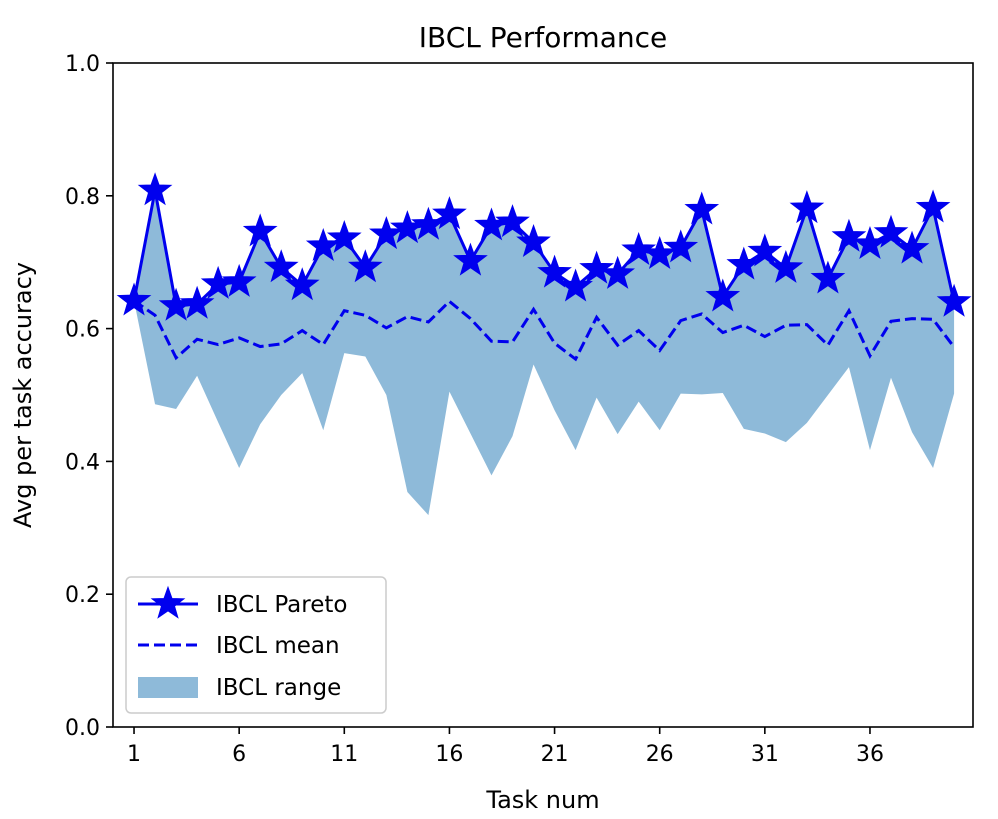  I want to click on x-tick-label: 6, so click(239, 754).